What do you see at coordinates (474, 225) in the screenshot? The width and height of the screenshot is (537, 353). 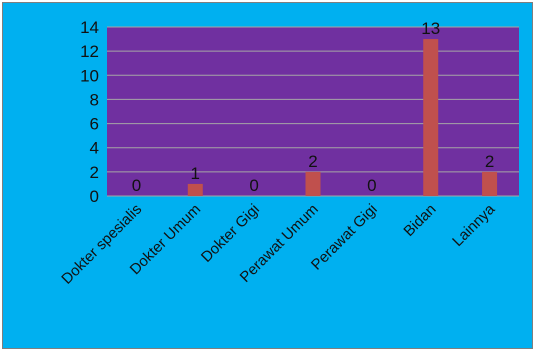 I see `x-category-label: Lainnya` at bounding box center [474, 225].